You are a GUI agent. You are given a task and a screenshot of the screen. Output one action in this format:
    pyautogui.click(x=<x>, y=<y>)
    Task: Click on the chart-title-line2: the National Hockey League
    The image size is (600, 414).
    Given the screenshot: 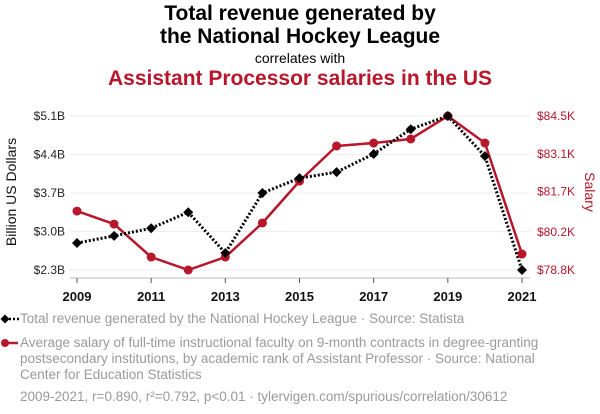 What is the action you would take?
    pyautogui.click(x=300, y=36)
    